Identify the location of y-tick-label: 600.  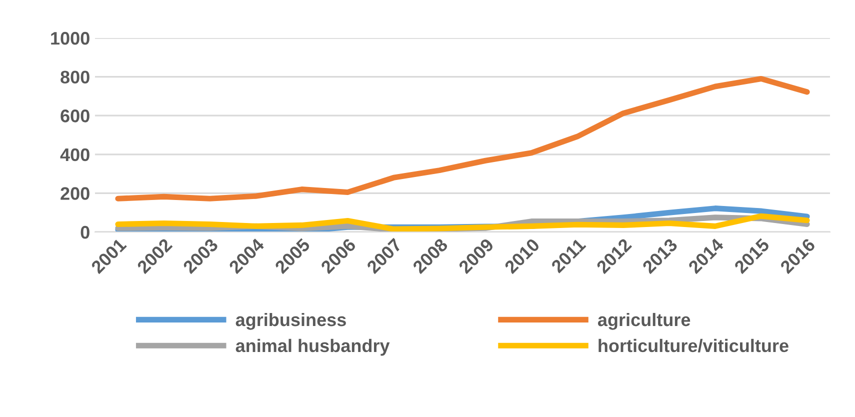
(75, 116).